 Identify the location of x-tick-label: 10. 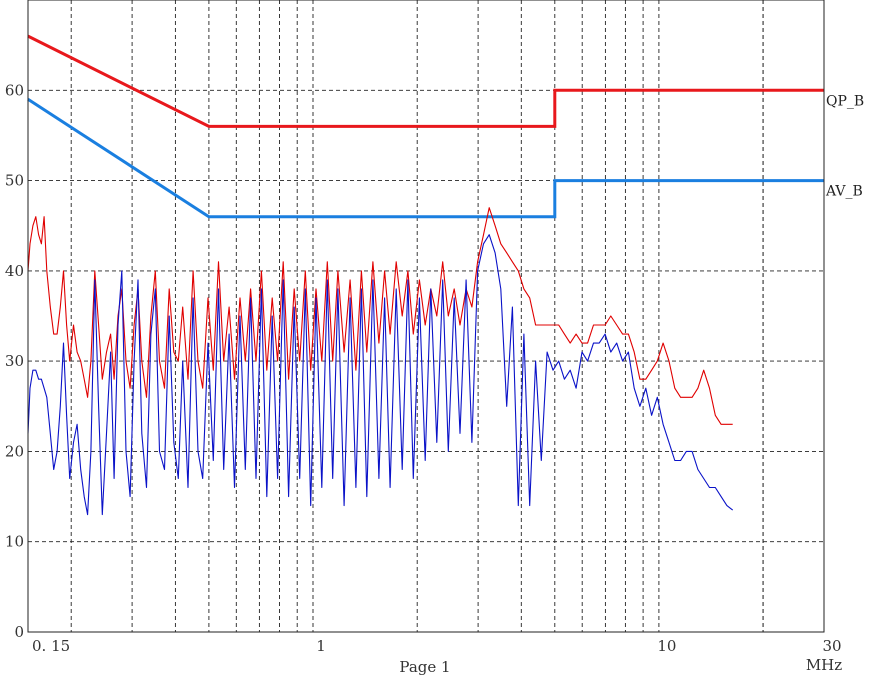
(666, 646).